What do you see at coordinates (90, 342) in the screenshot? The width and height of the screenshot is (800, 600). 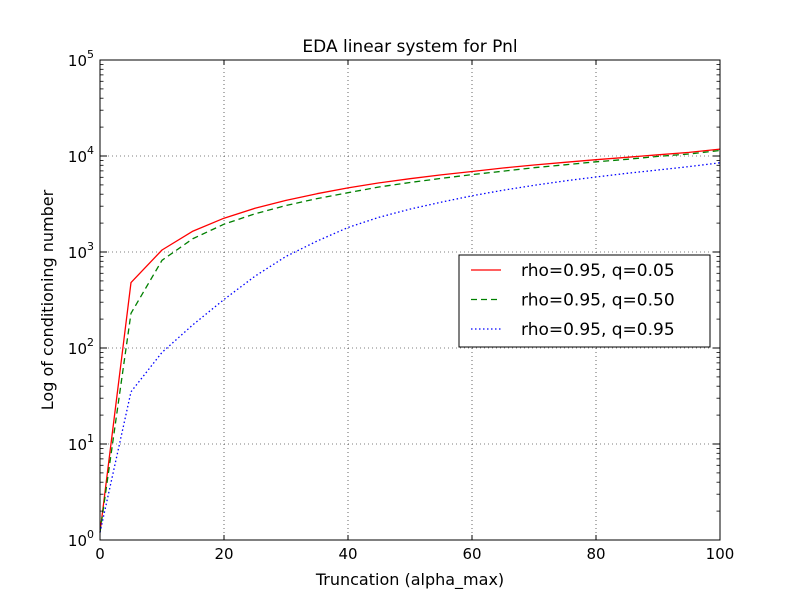 I see `y-tick-exponent: 2` at bounding box center [90, 342].